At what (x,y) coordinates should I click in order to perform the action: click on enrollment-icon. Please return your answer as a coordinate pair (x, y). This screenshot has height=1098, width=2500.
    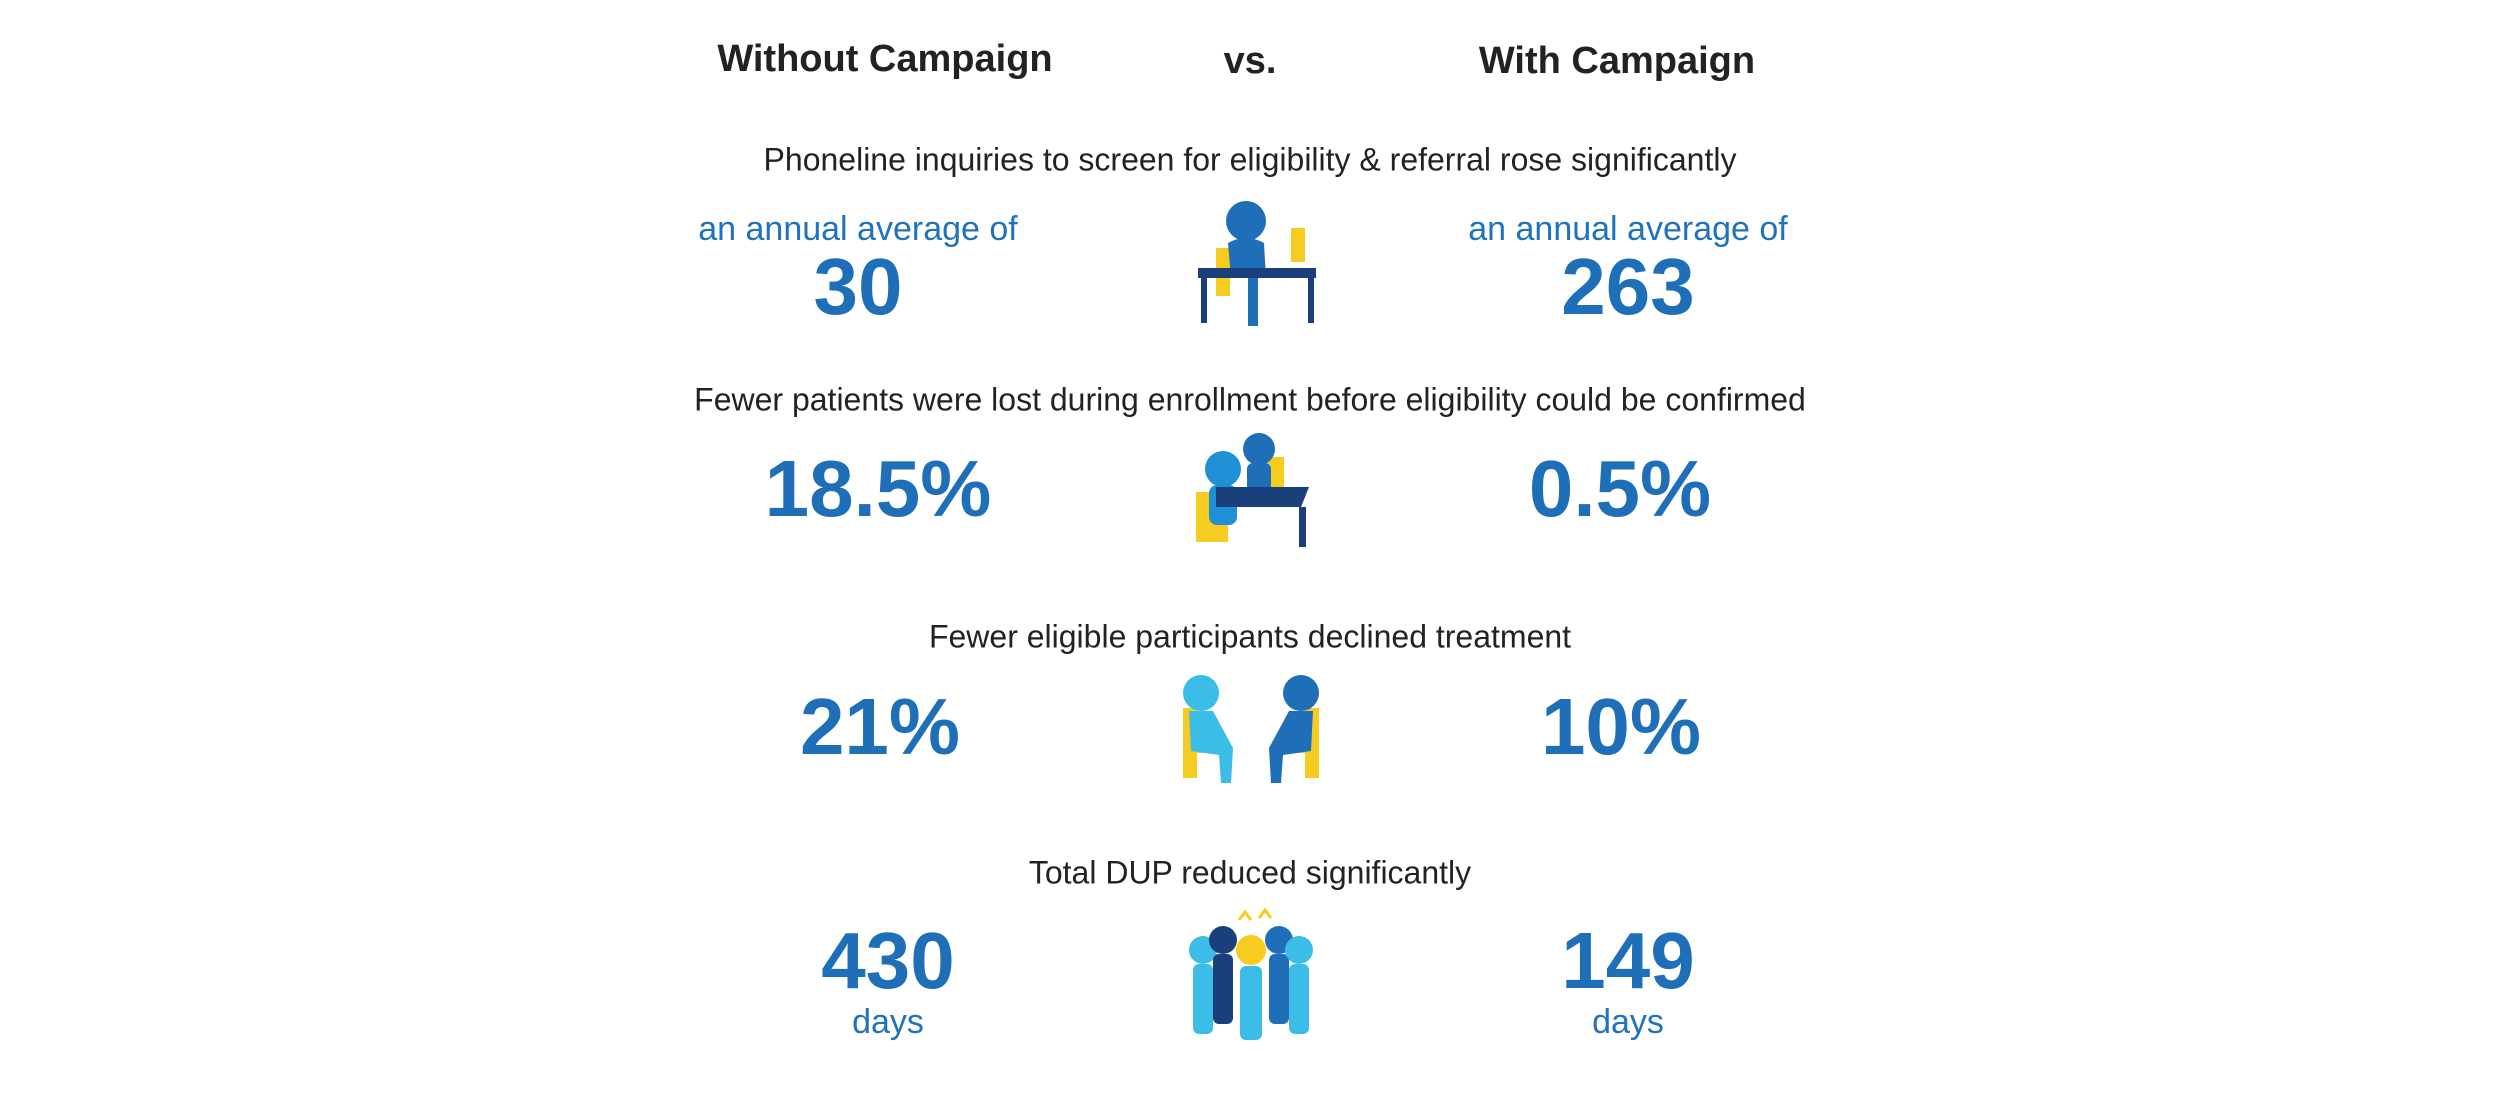
    Looking at the image, I should click on (1252, 490).